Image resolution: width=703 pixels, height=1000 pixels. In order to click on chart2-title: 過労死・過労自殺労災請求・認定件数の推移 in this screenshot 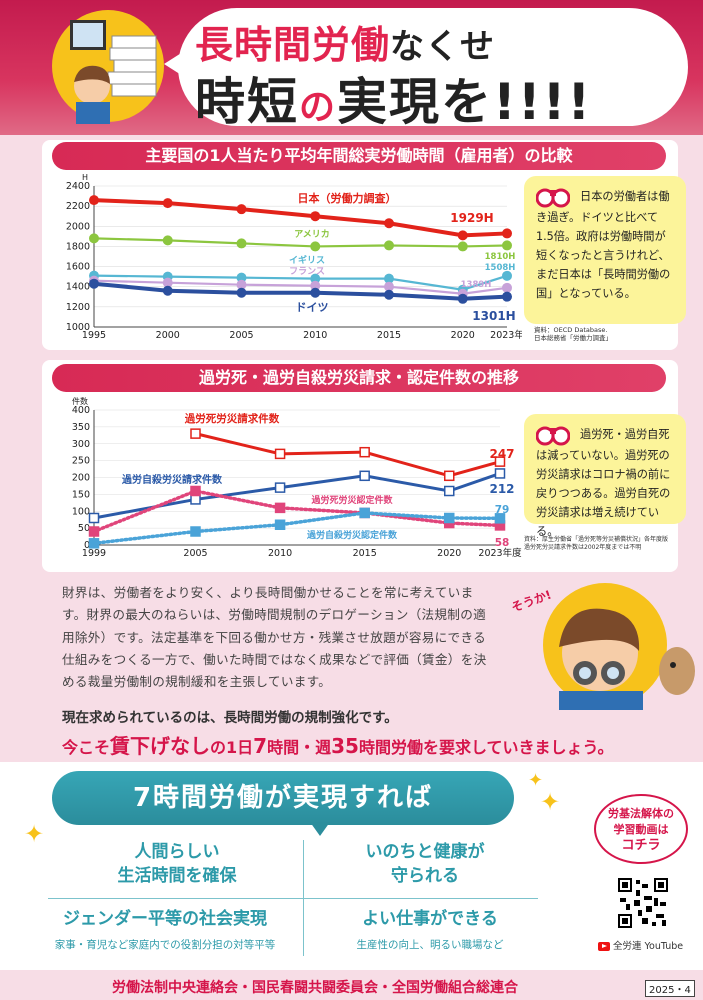, I will do `click(359, 378)`.